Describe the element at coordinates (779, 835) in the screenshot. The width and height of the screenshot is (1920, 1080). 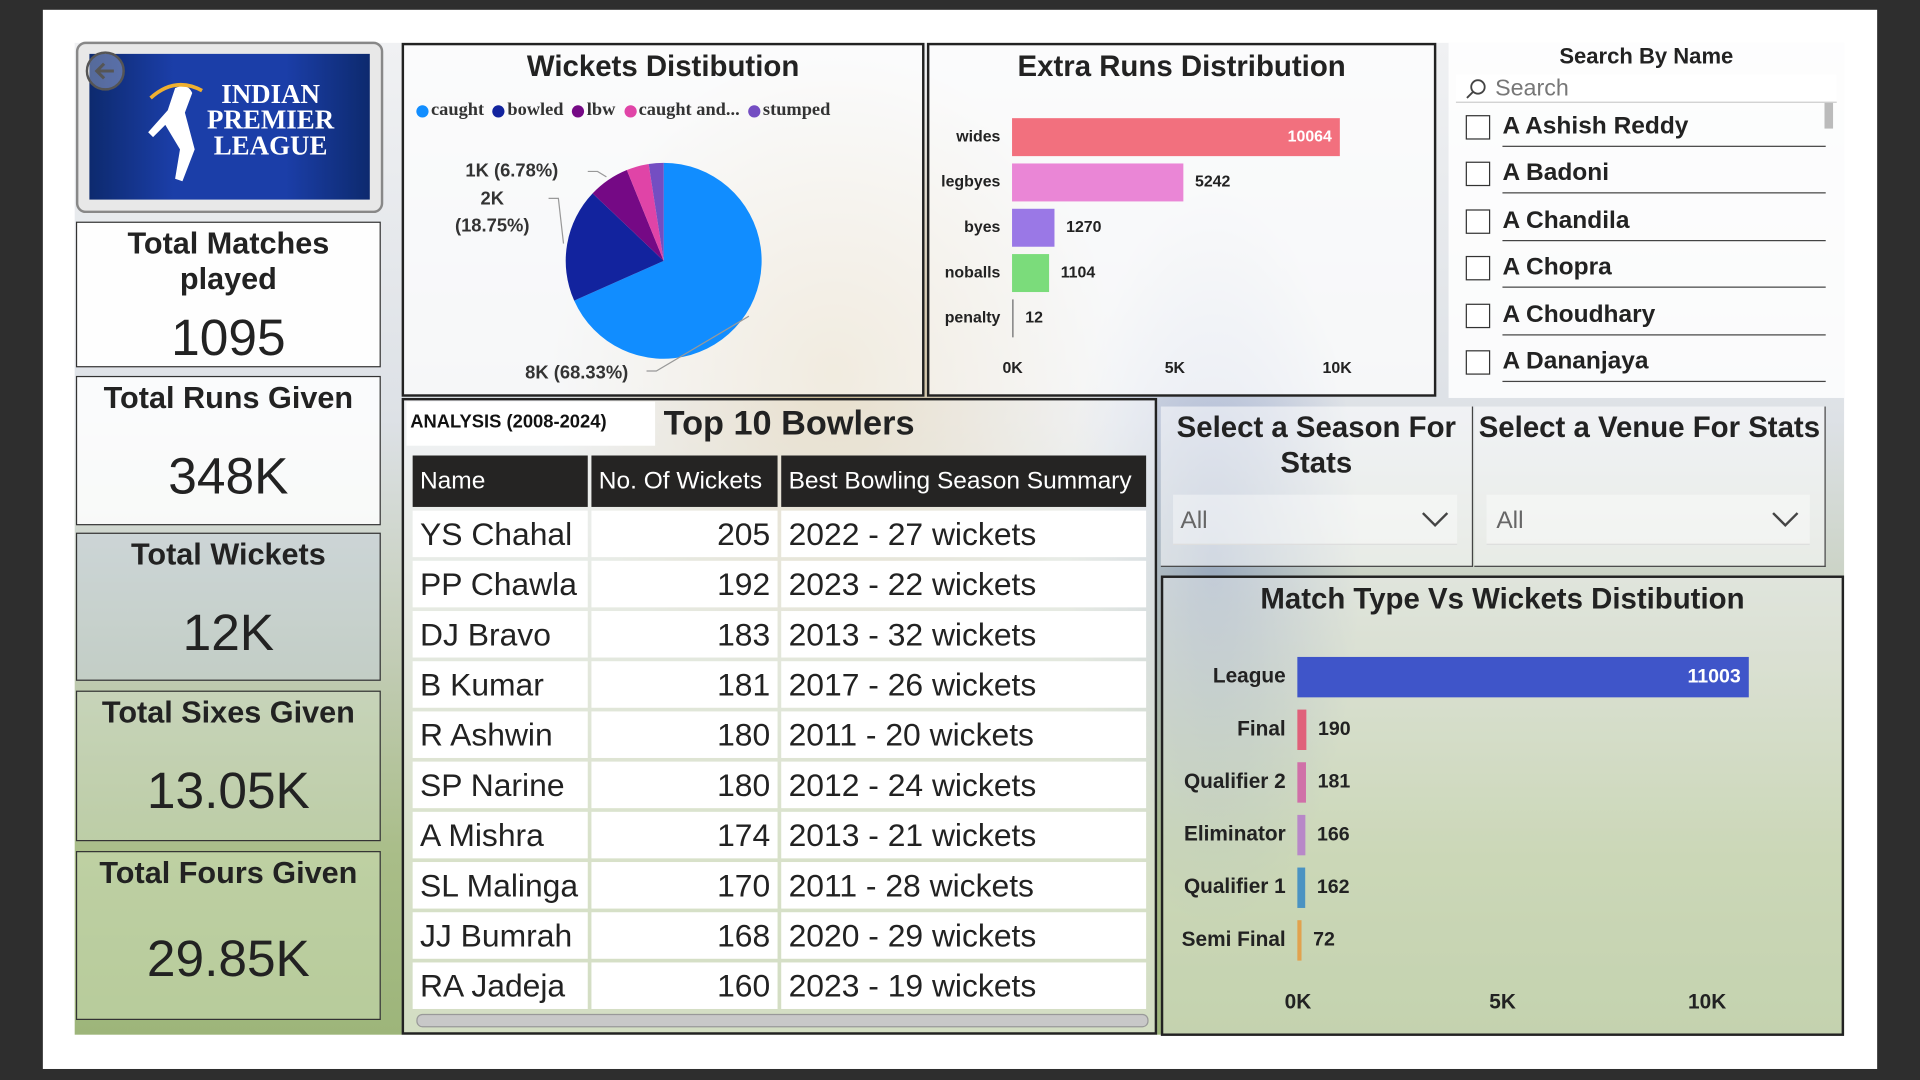
I see `table-row: A Mishra 174 2013 - 21 wickets` at that location.